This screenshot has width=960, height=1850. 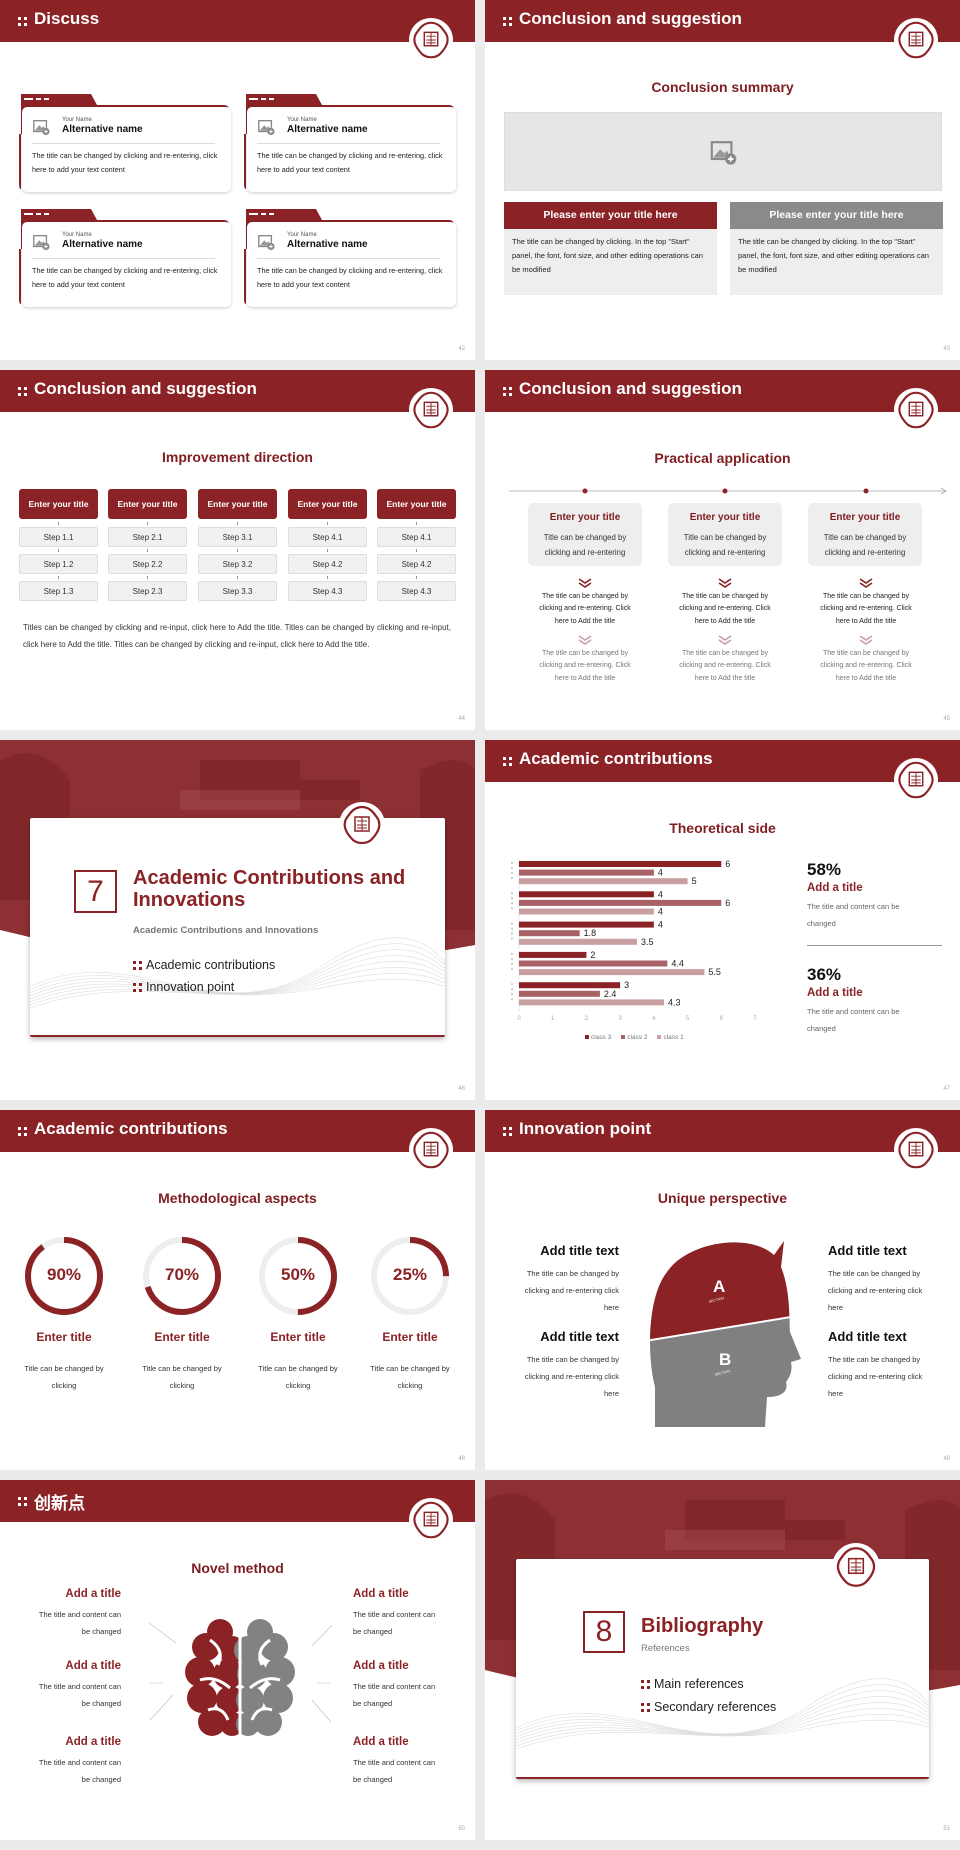 What do you see at coordinates (40, 128) in the screenshot?
I see `icon-mountain` at bounding box center [40, 128].